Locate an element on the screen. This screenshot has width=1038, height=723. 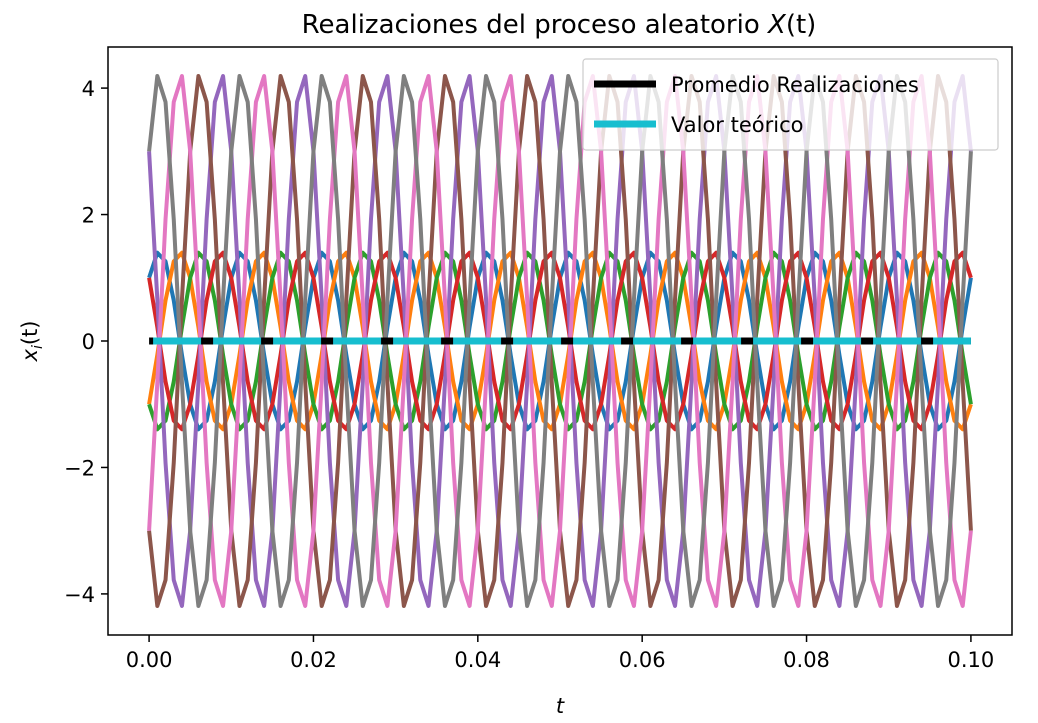
x-tick-label: 0.10 is located at coordinates (971, 660).